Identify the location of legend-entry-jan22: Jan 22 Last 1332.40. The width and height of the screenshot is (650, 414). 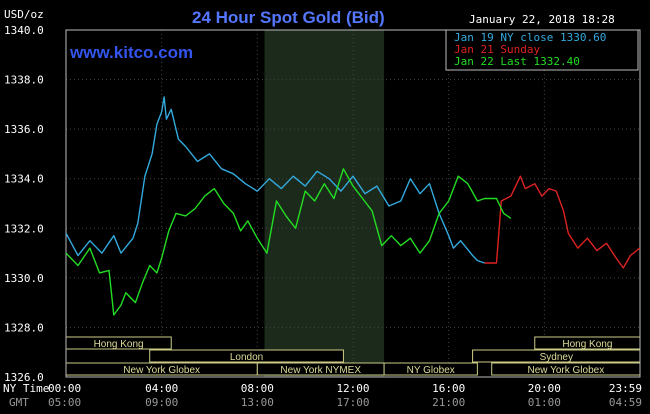
(517, 61).